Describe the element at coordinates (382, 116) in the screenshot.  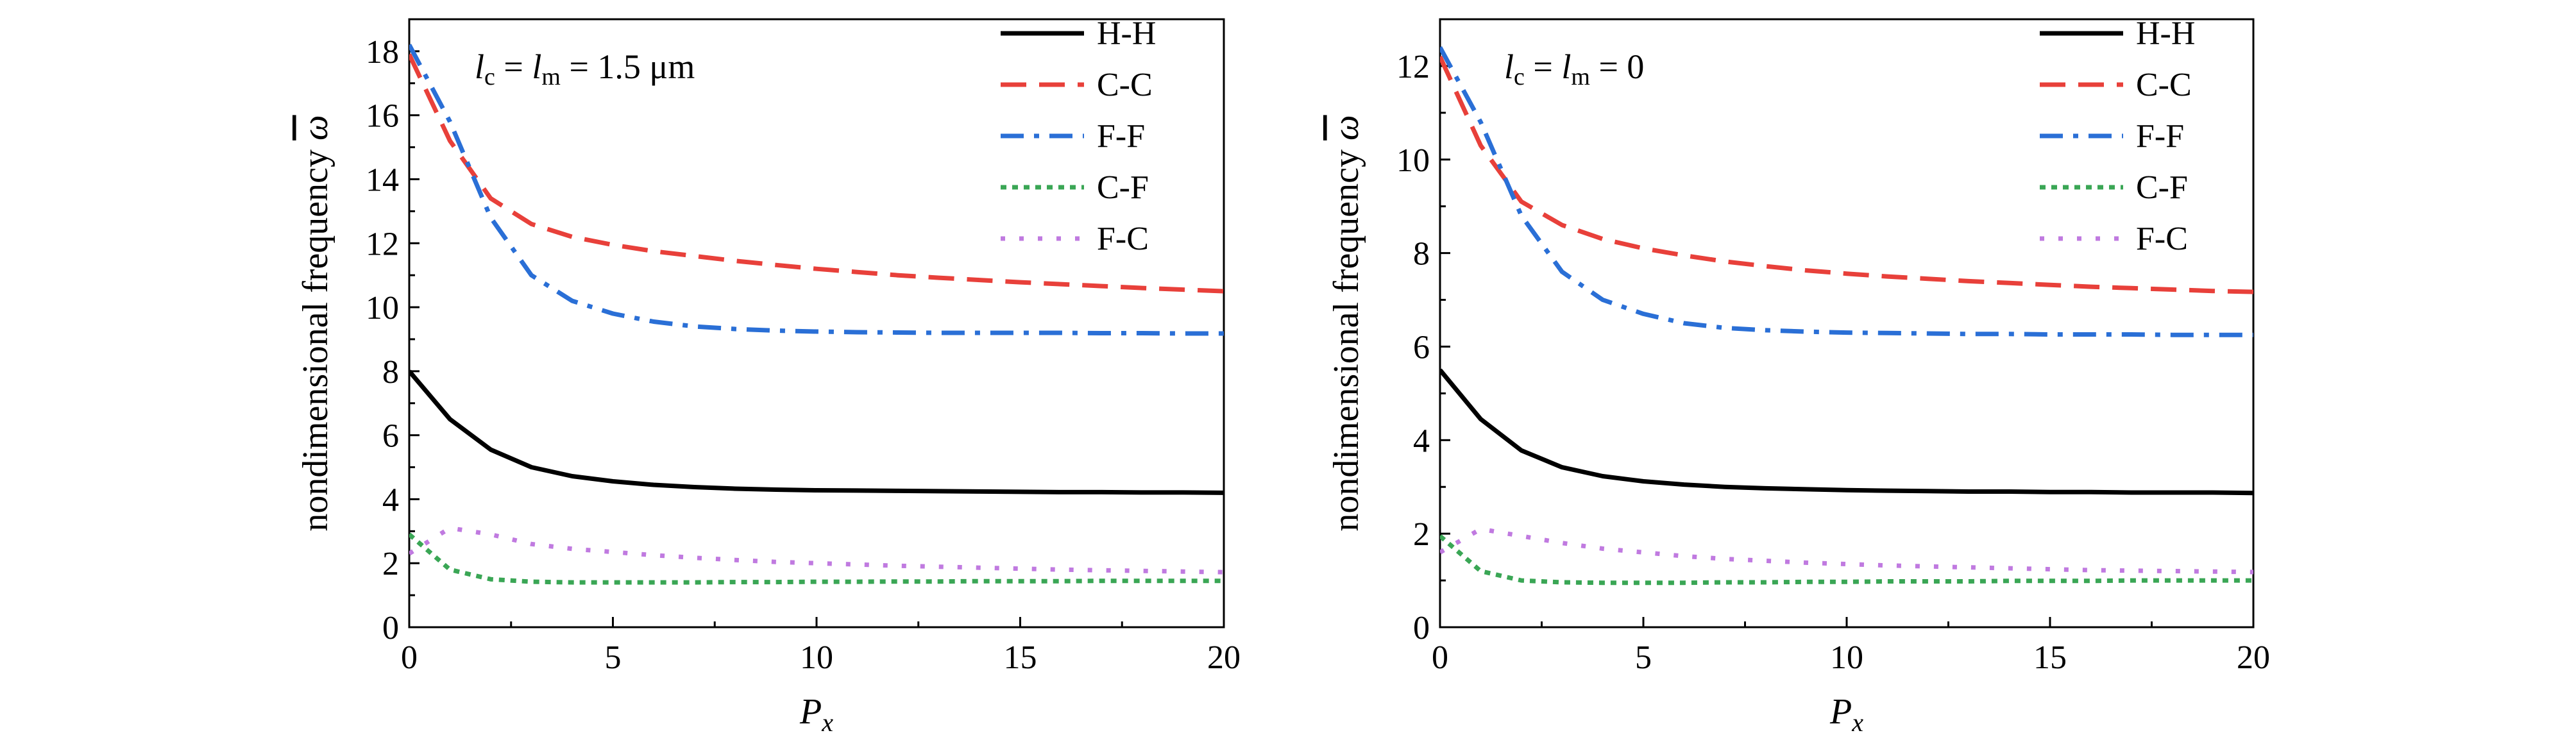
I see `y-tick-label: 16` at that location.